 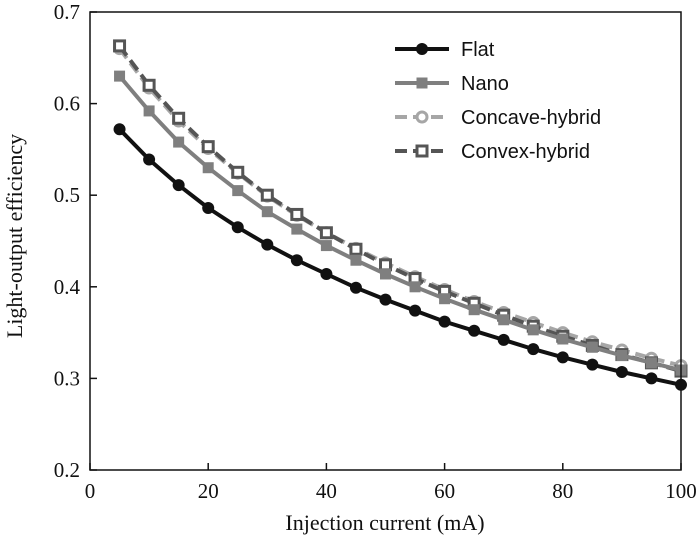 What do you see at coordinates (384, 522) in the screenshot?
I see `x-axis-title: Injection current (mA)` at bounding box center [384, 522].